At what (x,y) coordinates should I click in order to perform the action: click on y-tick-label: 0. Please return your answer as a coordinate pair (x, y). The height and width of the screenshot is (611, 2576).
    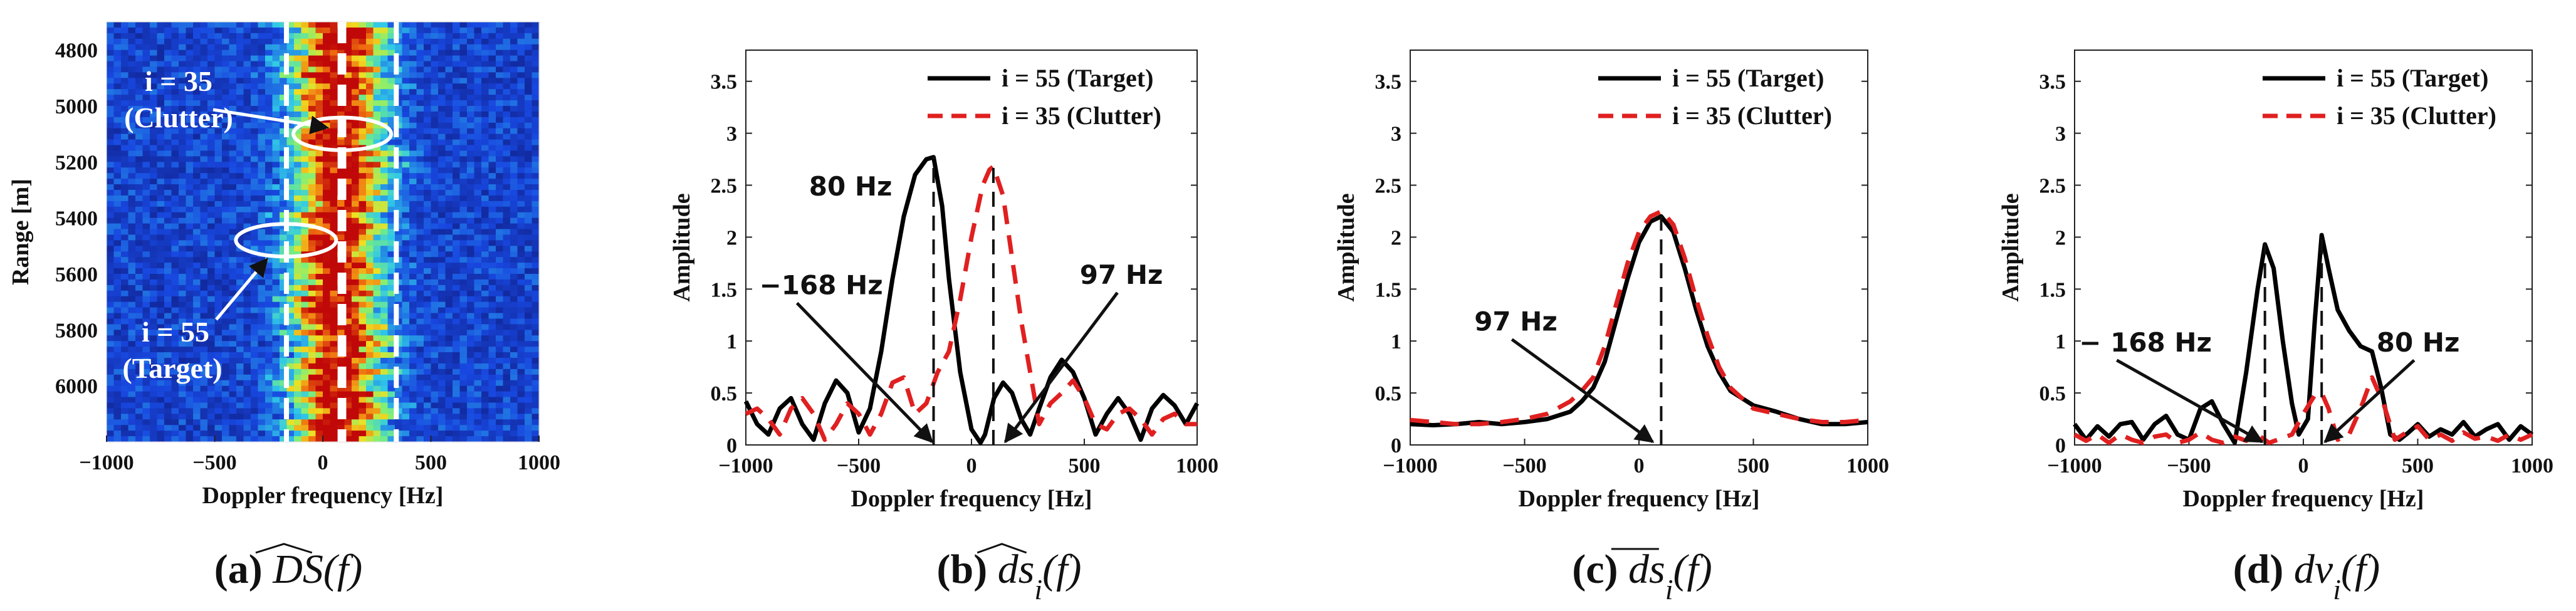
    Looking at the image, I should click on (1396, 445).